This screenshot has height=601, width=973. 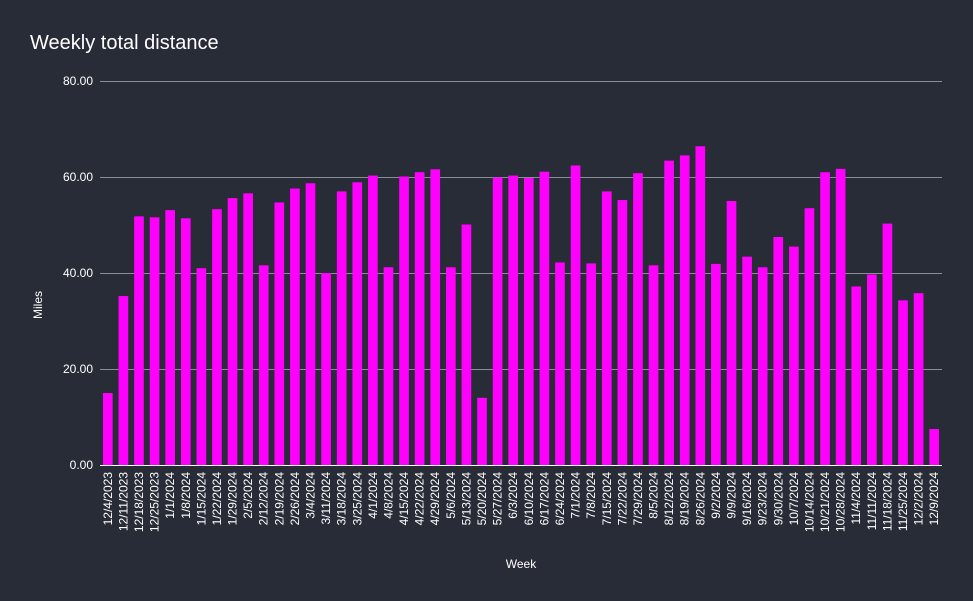 I want to click on y-tick-label: 40.00, so click(x=78, y=273).